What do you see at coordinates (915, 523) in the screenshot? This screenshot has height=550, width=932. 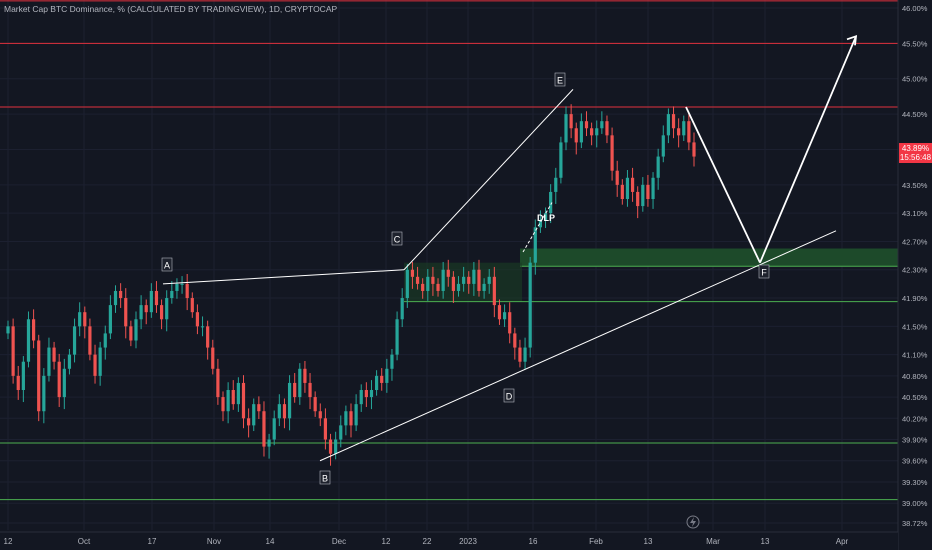 I see `y-tick-label: 38.72%` at bounding box center [915, 523].